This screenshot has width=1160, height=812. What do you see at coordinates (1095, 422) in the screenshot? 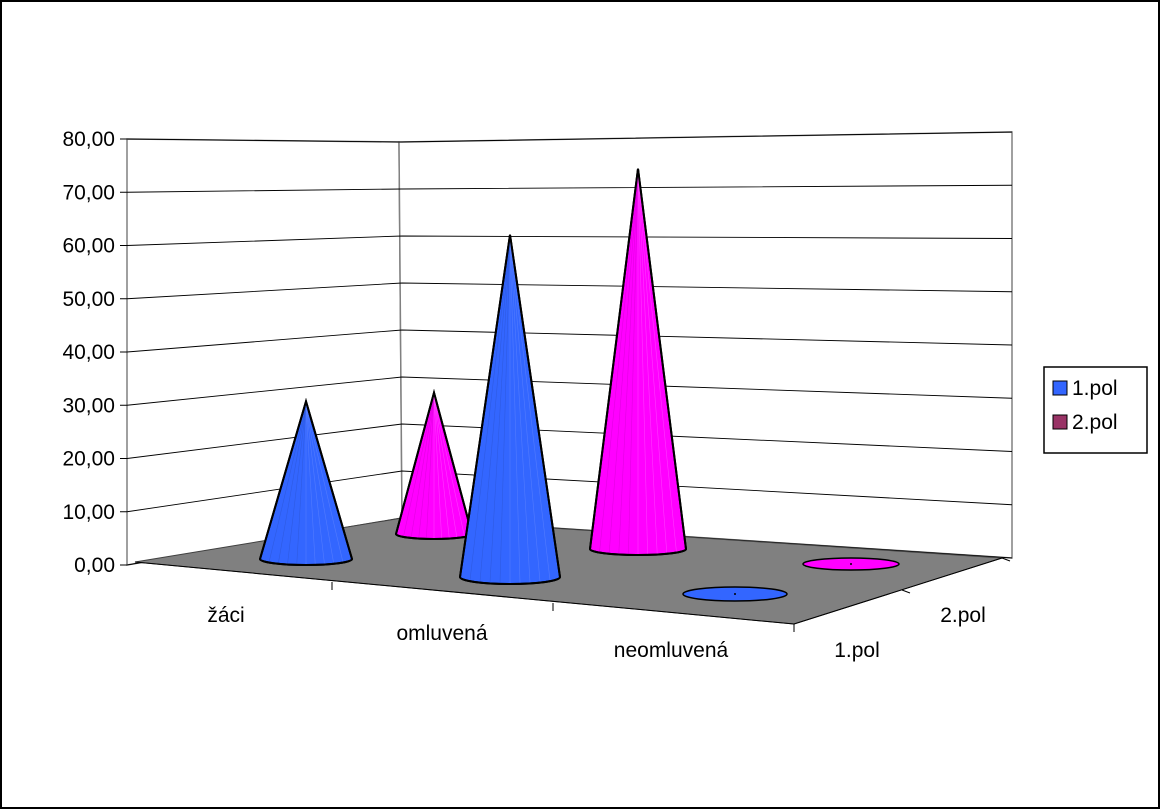
I see `legend-label: 2.pol` at bounding box center [1095, 422].